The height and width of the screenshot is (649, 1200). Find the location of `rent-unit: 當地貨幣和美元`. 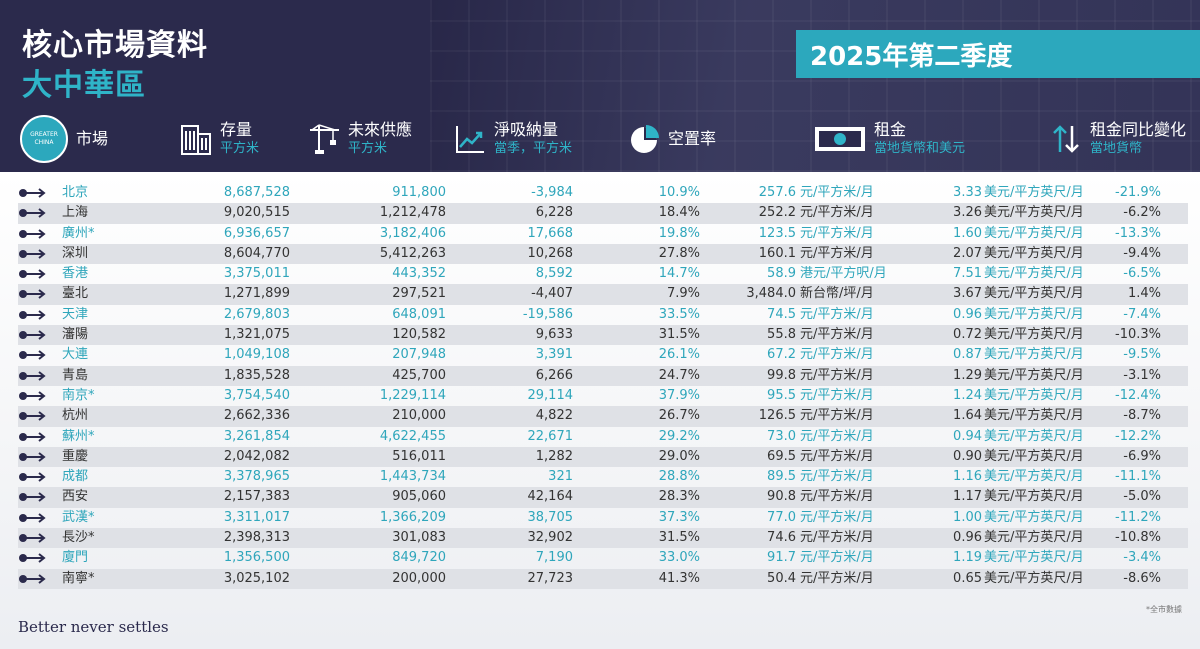

rent-unit: 當地貨幣和美元 is located at coordinates (920, 148).